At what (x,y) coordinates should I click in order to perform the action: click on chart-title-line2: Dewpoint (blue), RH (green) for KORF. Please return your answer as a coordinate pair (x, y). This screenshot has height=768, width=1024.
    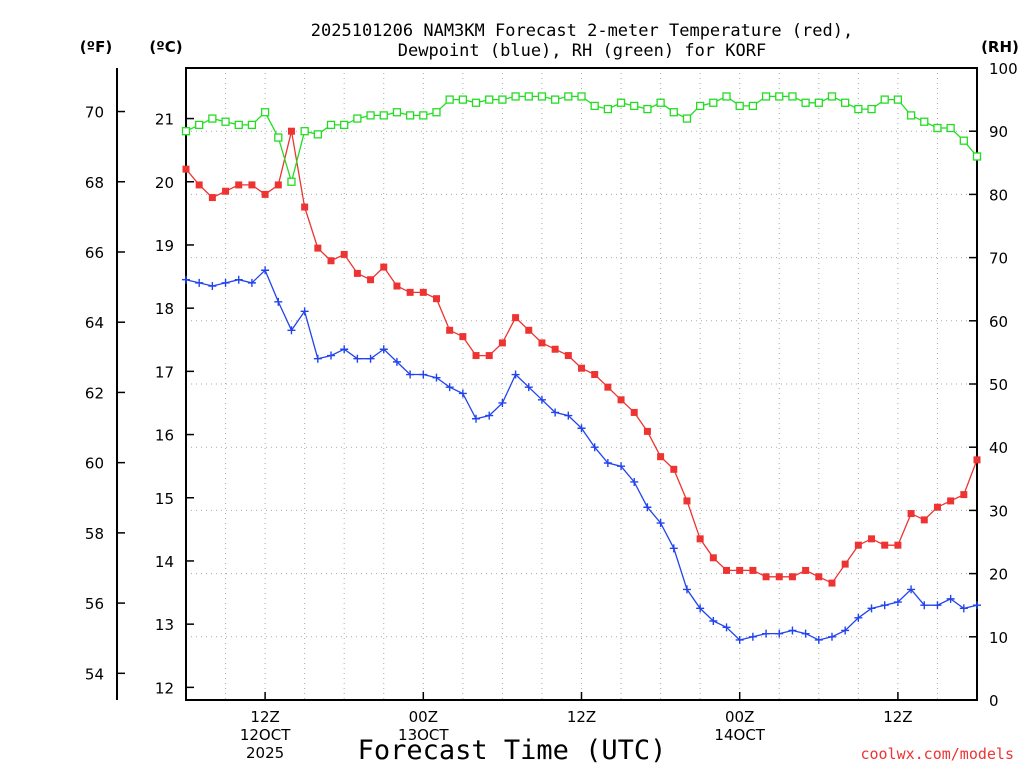
    Looking at the image, I should click on (582, 51).